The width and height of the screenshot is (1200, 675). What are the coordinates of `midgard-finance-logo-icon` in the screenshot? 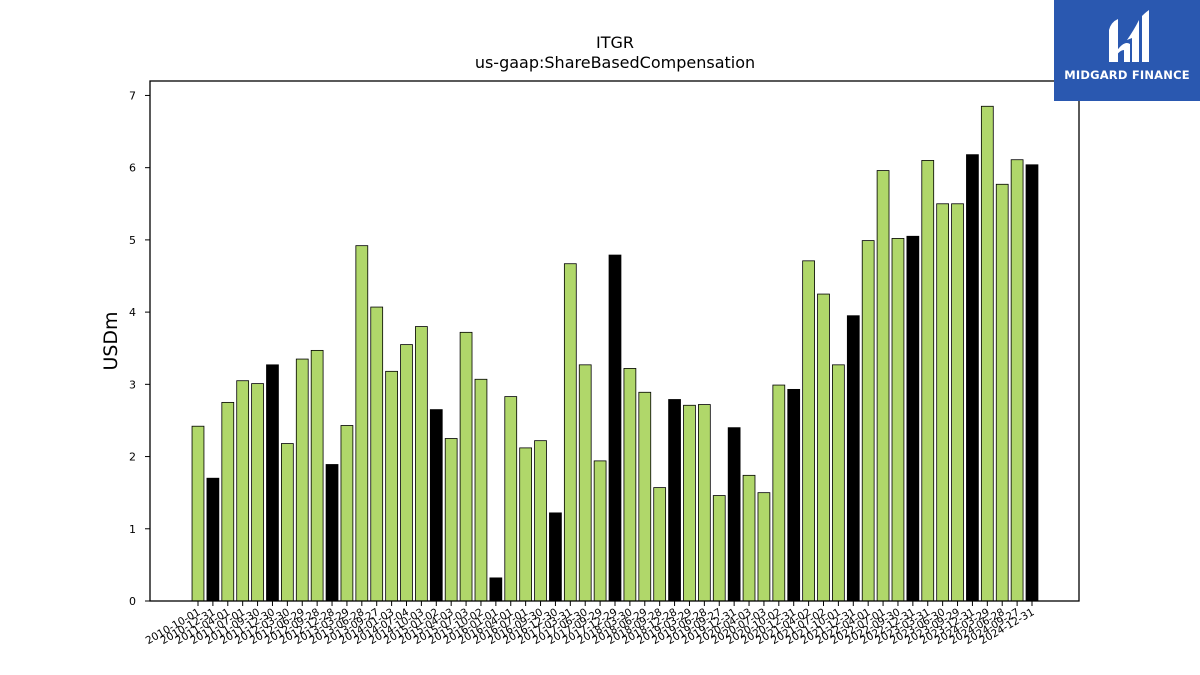 It's located at (1129, 36).